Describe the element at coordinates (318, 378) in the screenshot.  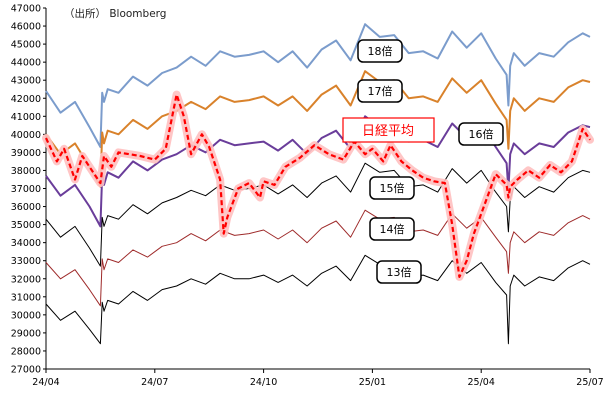
I see `x-axis: 24/04 24/07 24/10 25/01 25/04 25/07` at that location.